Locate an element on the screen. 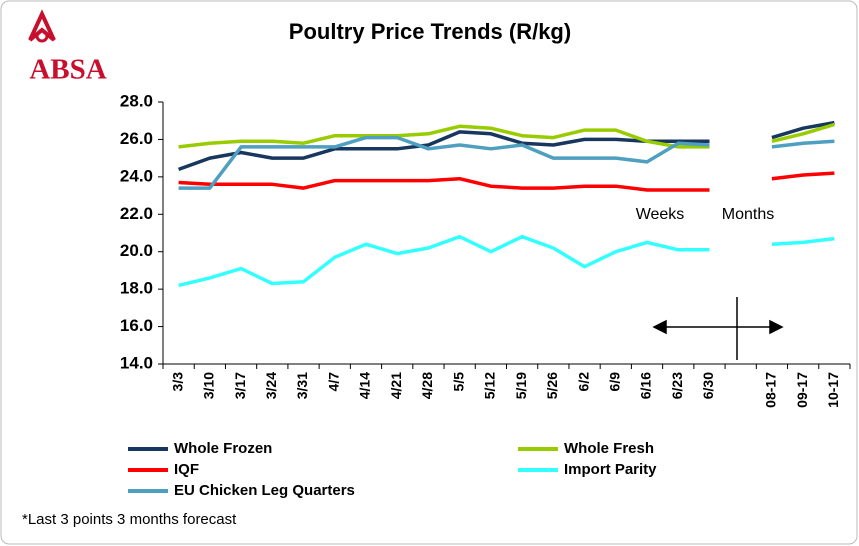 This screenshot has width=859, height=546. chart-title: Poultry Price Trends (R/kg) is located at coordinates (430, 31).